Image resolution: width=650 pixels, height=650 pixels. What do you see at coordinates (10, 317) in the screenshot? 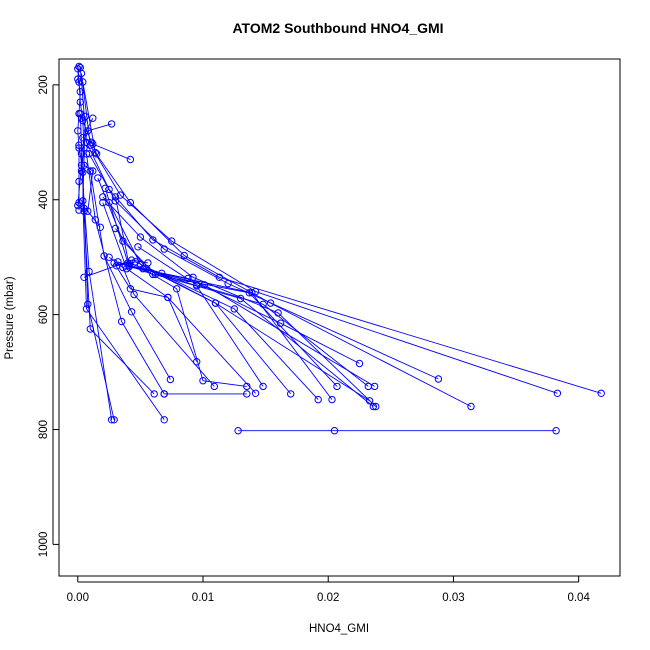
I see `y-axis-label: Pressure (mbar)` at bounding box center [10, 317].